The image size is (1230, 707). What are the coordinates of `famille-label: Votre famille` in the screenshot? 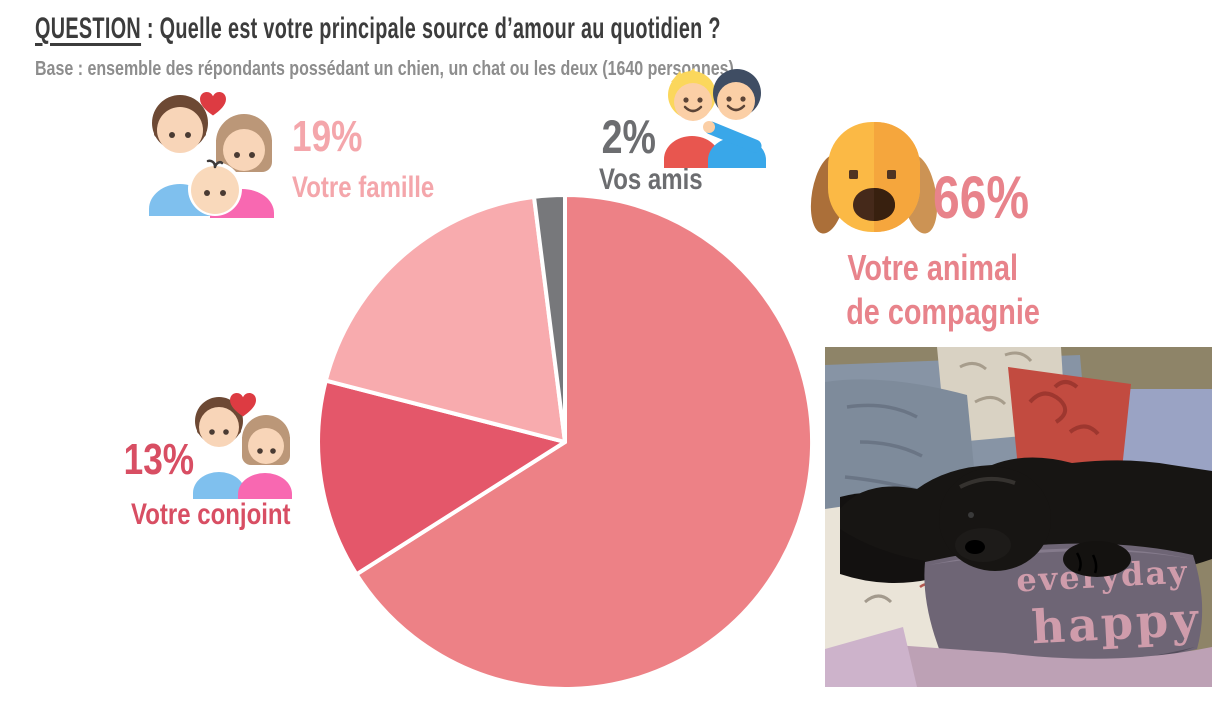 It's located at (363, 187).